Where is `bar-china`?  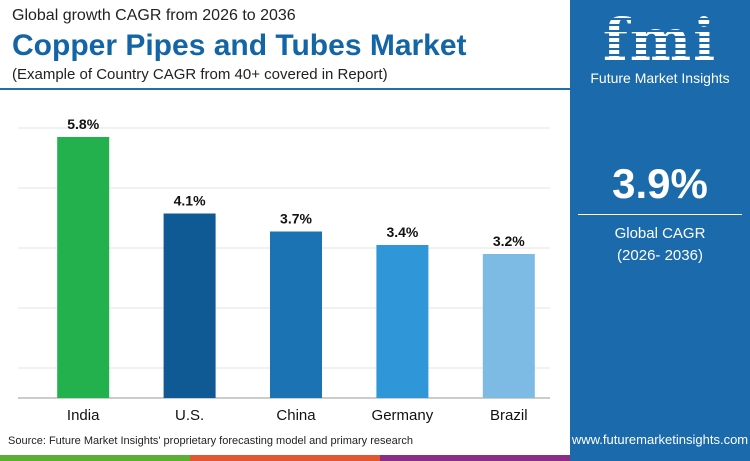
bar-china is located at coordinates (296, 314).